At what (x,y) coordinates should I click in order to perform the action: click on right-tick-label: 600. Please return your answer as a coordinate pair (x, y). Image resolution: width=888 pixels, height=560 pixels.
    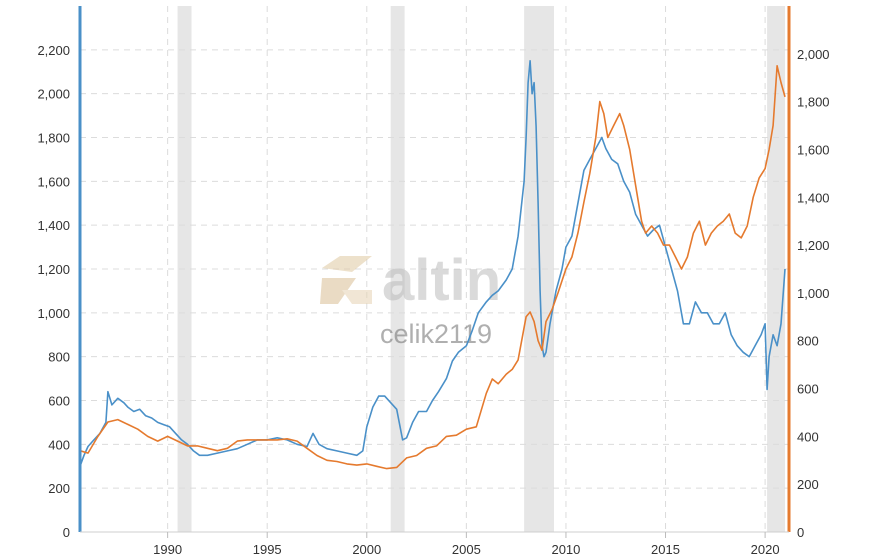
    Looking at the image, I should click on (808, 389).